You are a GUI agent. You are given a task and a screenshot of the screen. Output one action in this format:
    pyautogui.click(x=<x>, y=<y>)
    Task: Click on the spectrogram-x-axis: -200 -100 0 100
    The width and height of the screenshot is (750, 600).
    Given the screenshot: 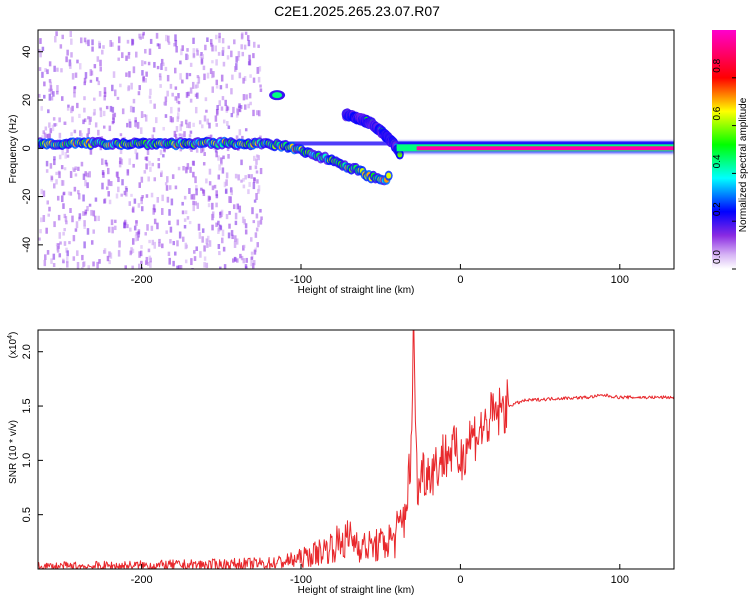 What is the action you would take?
    pyautogui.click(x=380, y=275)
    